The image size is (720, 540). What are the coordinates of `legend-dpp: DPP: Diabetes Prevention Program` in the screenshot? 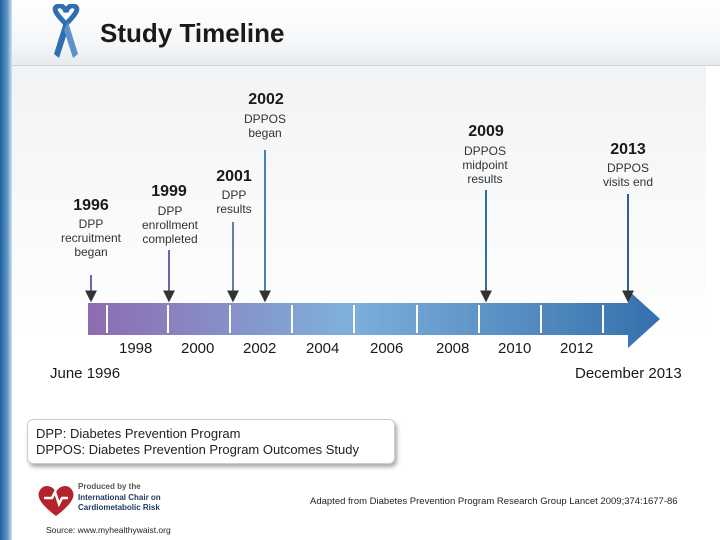 It's located at (138, 433).